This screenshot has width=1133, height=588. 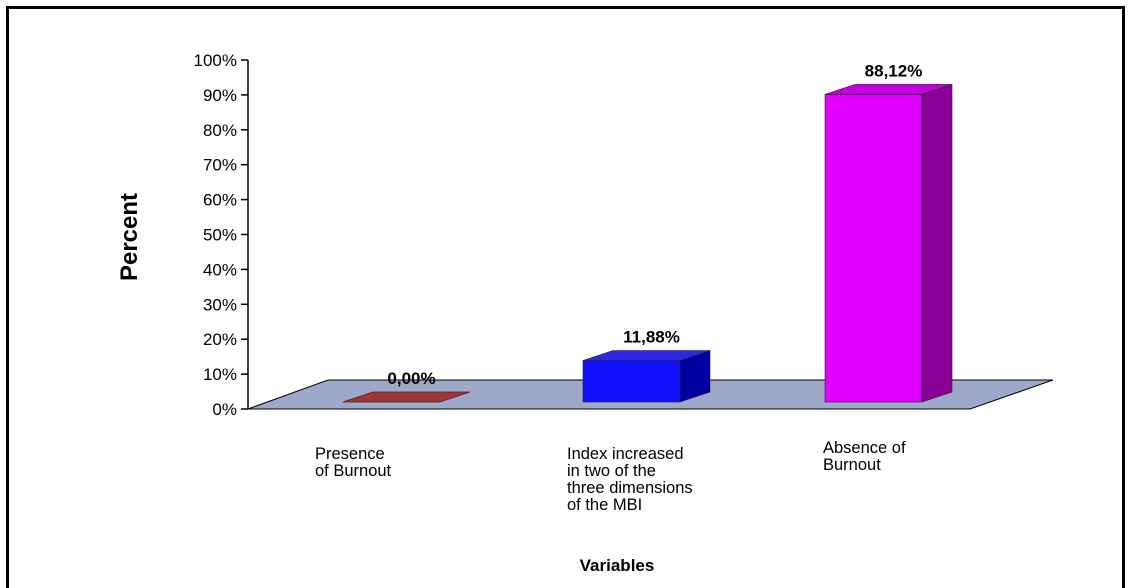 What do you see at coordinates (411, 378) in the screenshot?
I see `data-label: 0,00%` at bounding box center [411, 378].